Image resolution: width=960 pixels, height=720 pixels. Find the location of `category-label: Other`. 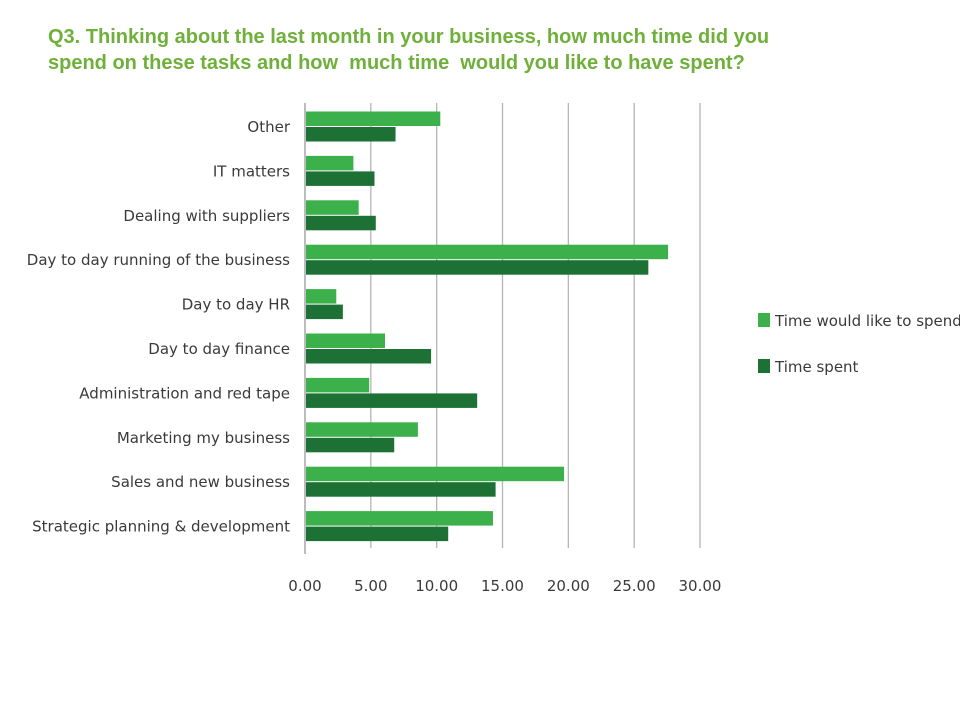

category-label: Other is located at coordinates (268, 127).